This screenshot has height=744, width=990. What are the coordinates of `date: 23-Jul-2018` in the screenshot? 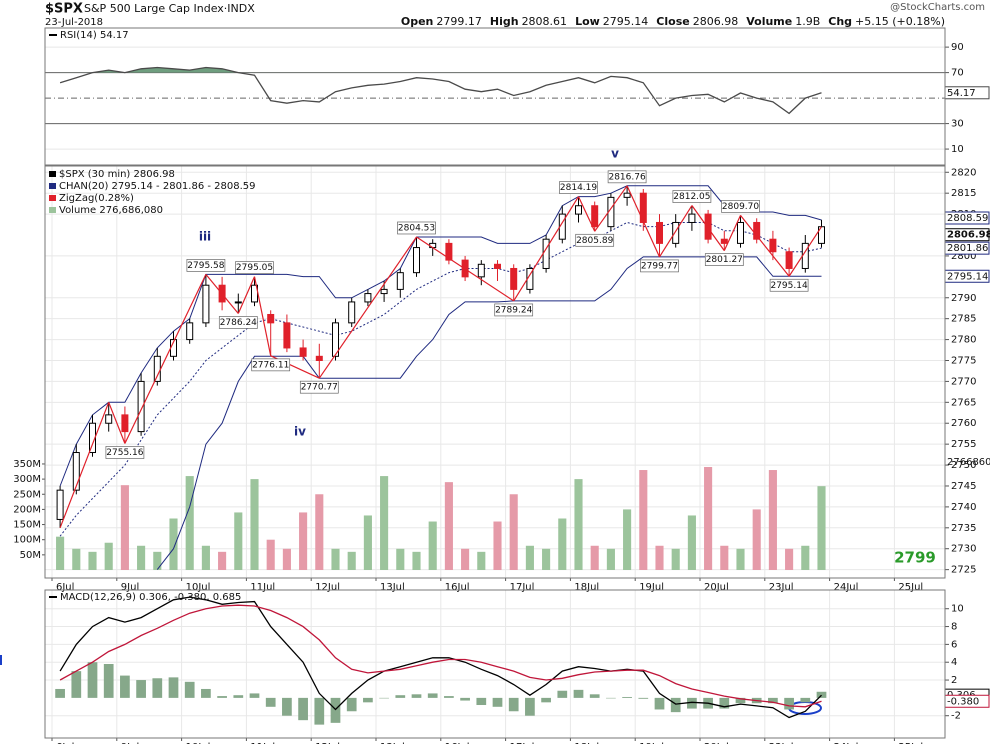 It's located at (74, 22).